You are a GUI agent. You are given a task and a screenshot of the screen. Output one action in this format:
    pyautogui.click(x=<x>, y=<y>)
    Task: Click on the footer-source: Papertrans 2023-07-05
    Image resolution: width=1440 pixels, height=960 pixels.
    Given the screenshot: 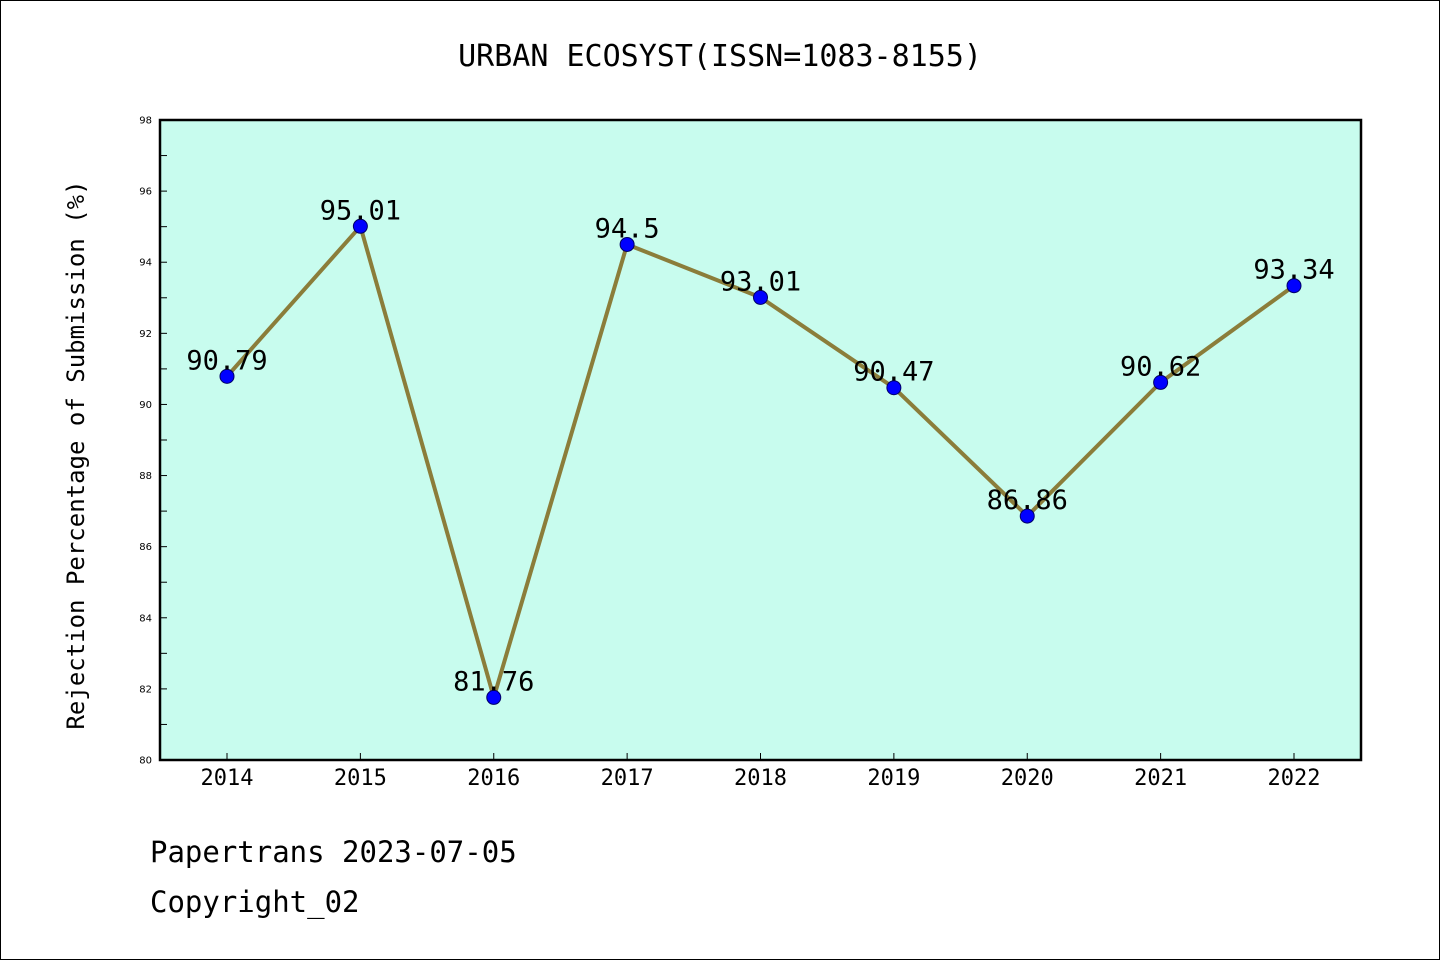 What is the action you would take?
    pyautogui.click(x=333, y=852)
    